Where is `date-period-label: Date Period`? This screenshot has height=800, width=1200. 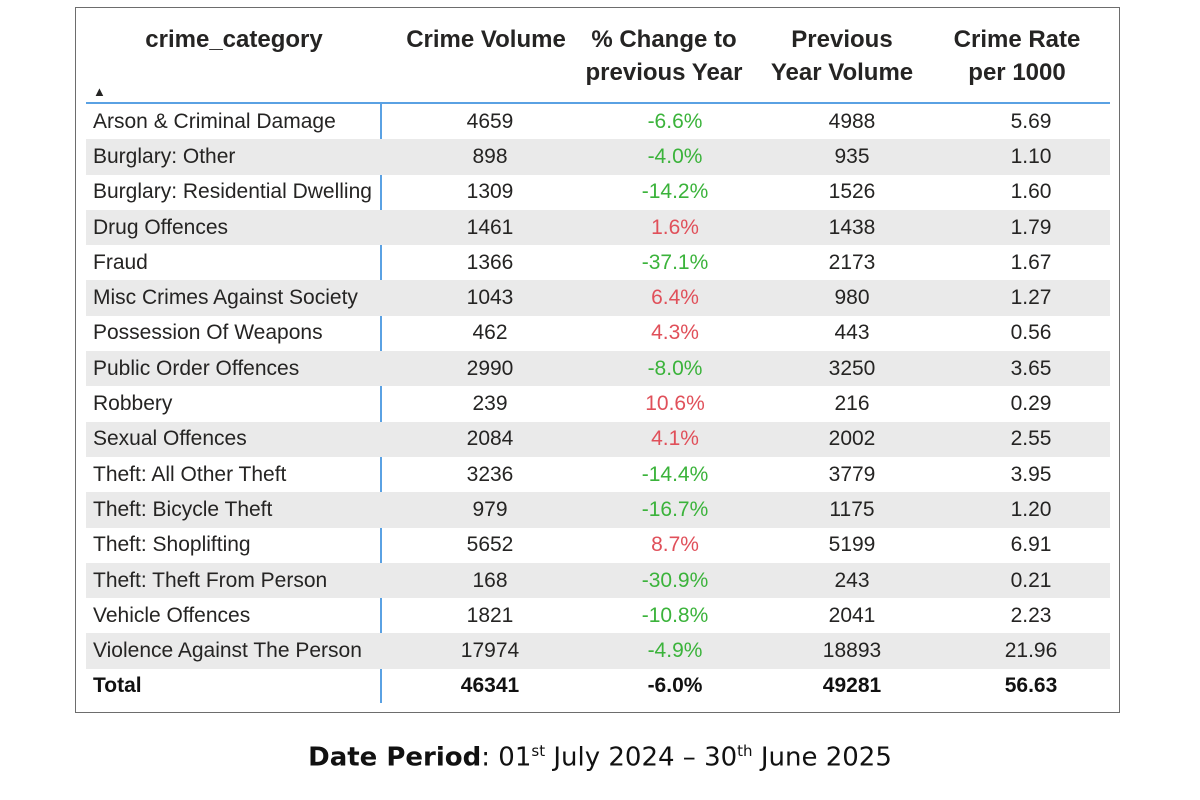
date-period-label: Date Period is located at coordinates (395, 757).